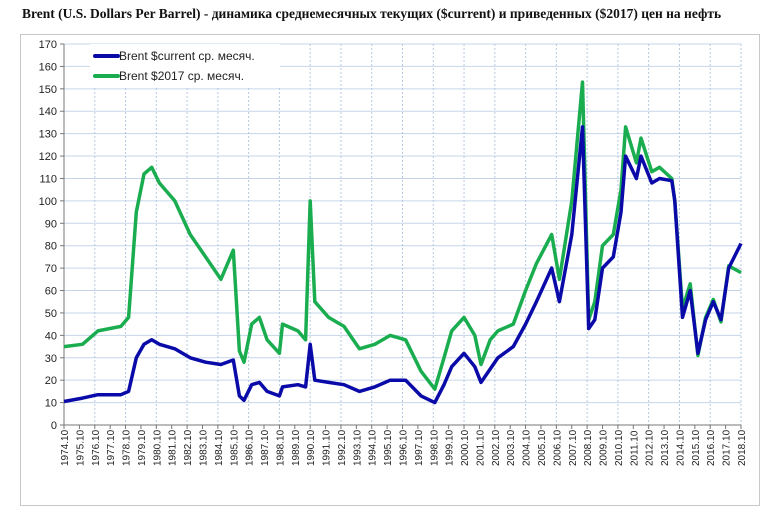 The height and width of the screenshot is (515, 780). What do you see at coordinates (51, 224) in the screenshot?
I see `y-tick-label: 90` at bounding box center [51, 224].